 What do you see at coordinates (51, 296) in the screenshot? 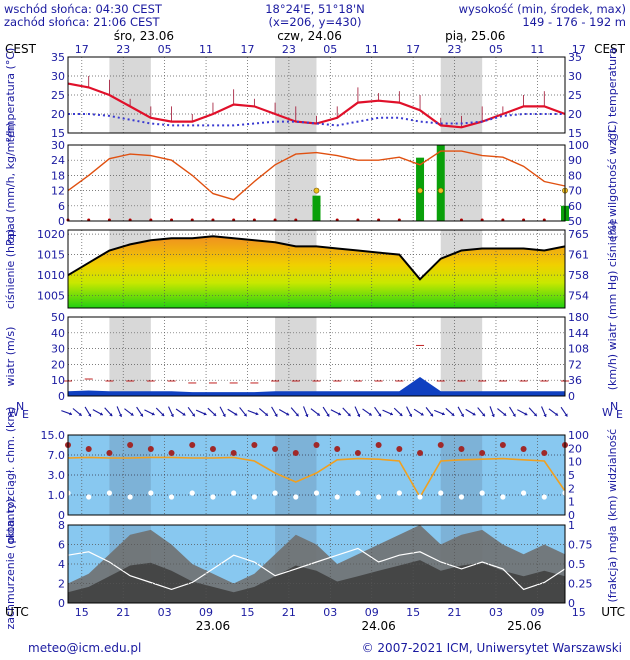
I see `left-tick-label: 1005` at bounding box center [51, 296].